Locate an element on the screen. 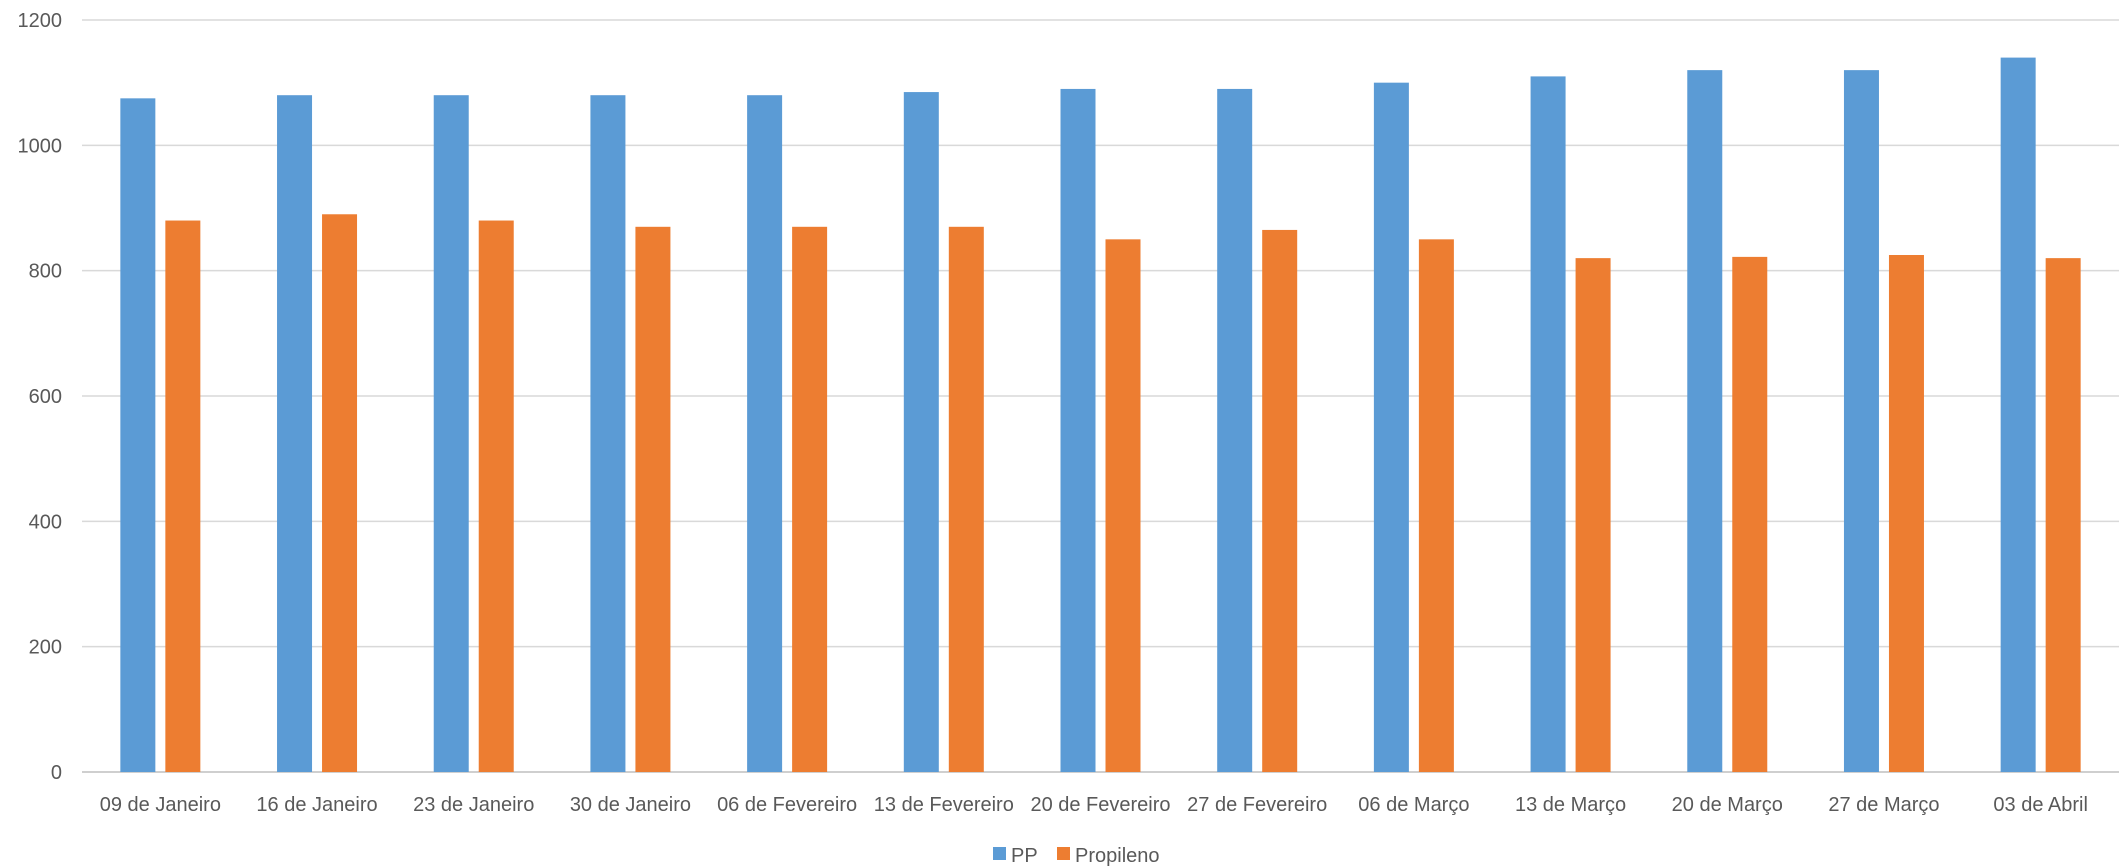  x-tick-label: 16 de Janeiro is located at coordinates (316, 805).